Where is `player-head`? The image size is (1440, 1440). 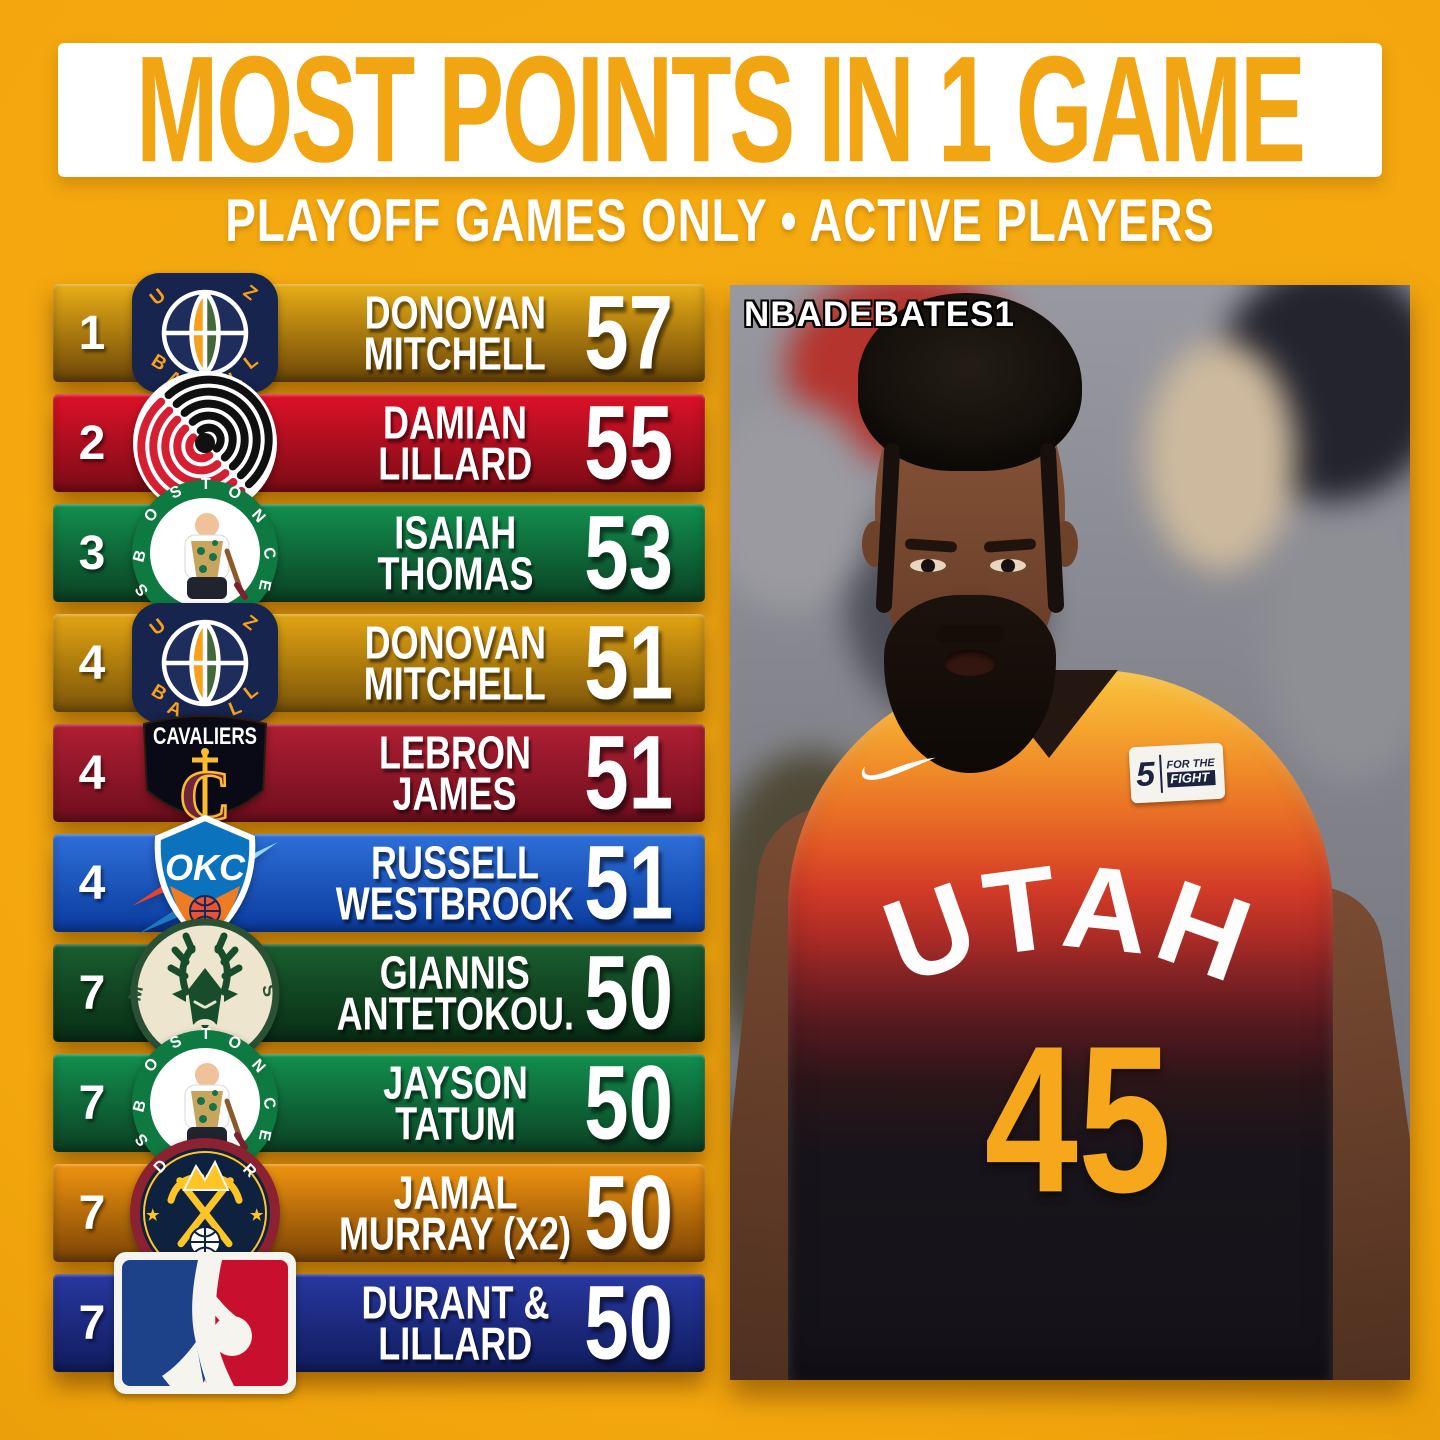 player-head is located at coordinates (970, 538).